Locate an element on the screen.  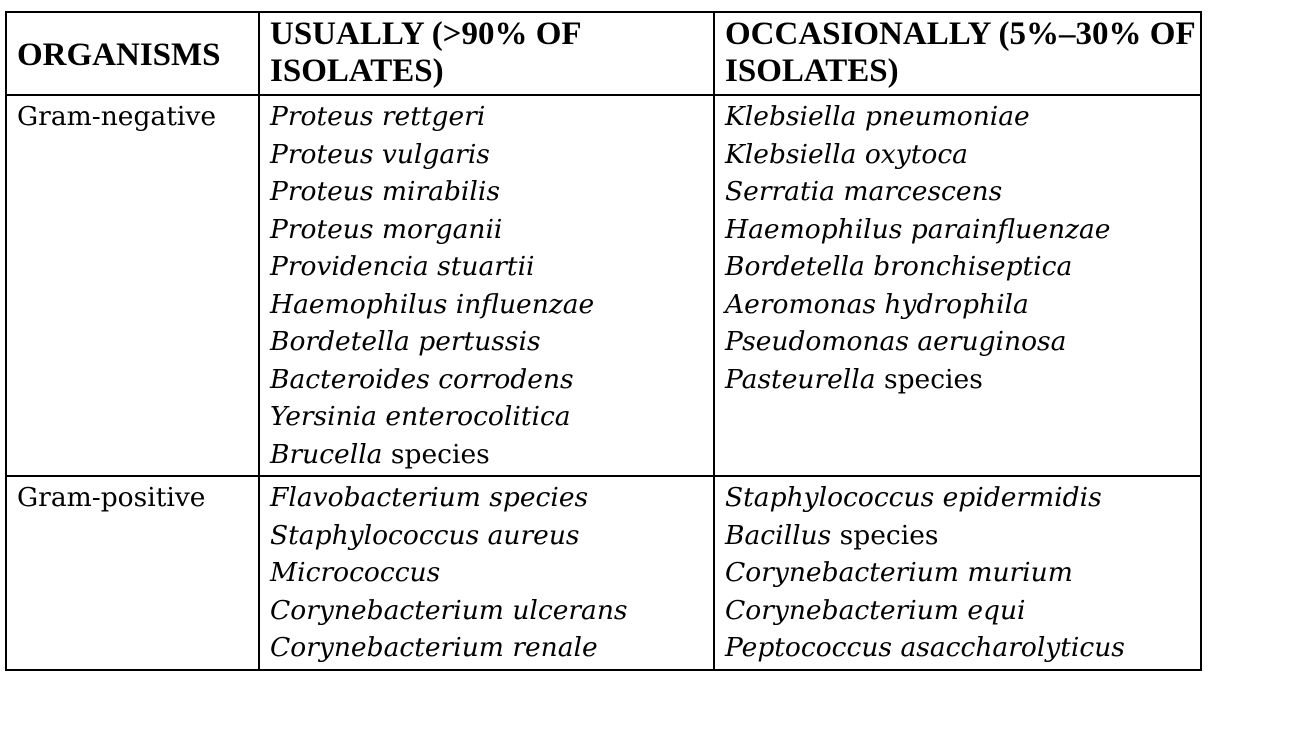
organism-entry: Proteus vulgaris is located at coordinates (380, 154).